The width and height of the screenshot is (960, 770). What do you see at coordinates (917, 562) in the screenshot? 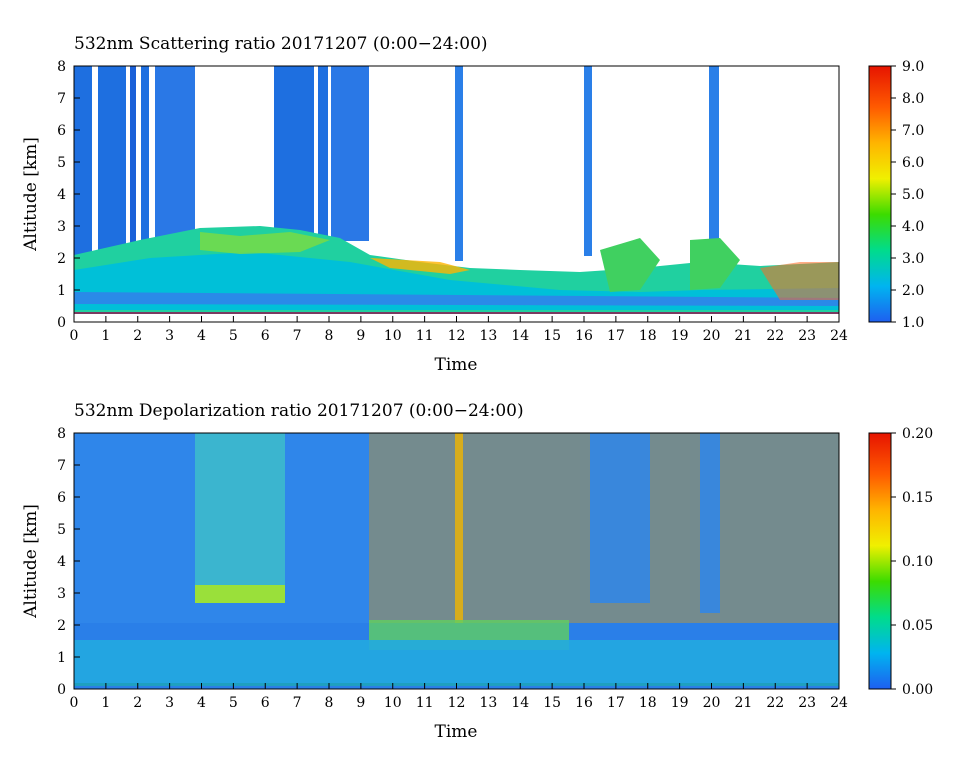
I see `colorbar-tick-label: 0.10` at bounding box center [917, 562].